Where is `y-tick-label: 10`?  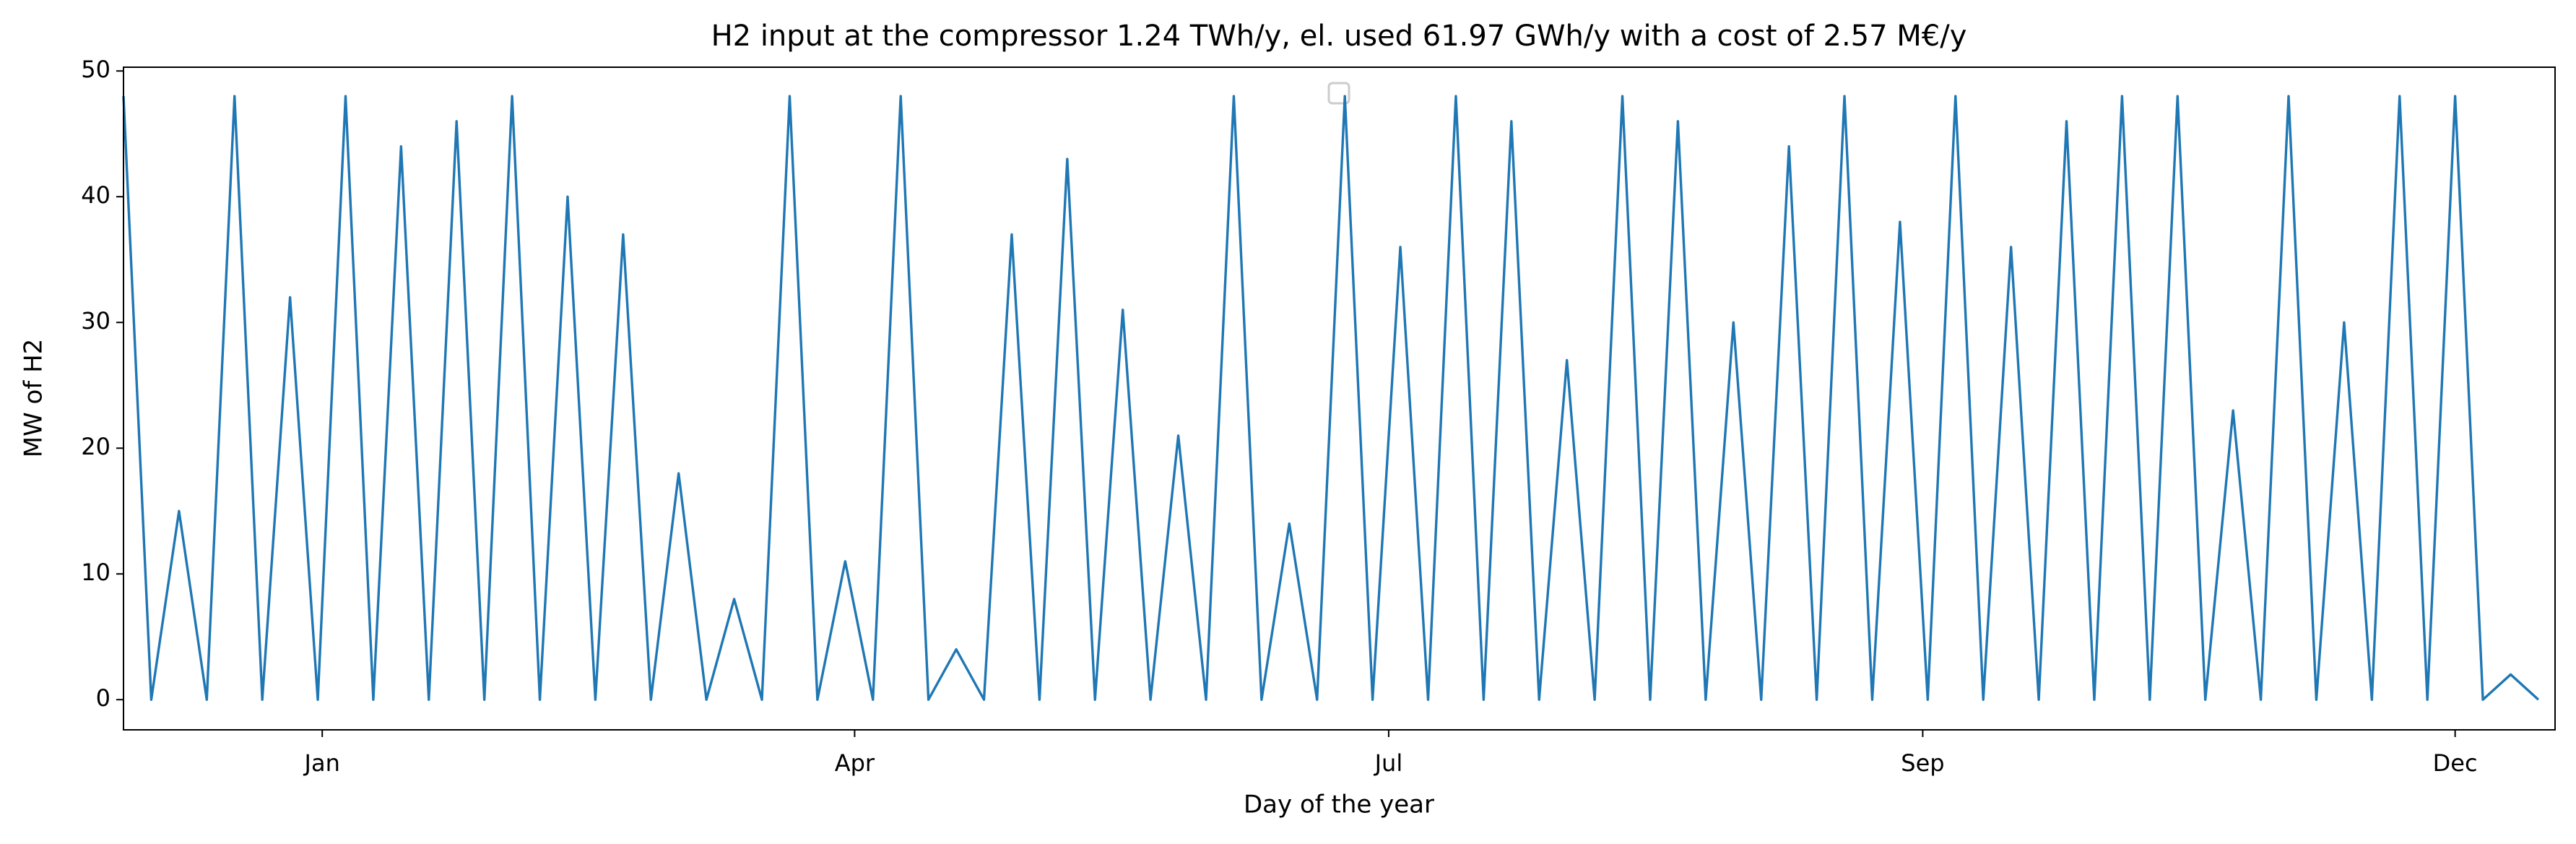
y-tick-label: 10 is located at coordinates (95, 572).